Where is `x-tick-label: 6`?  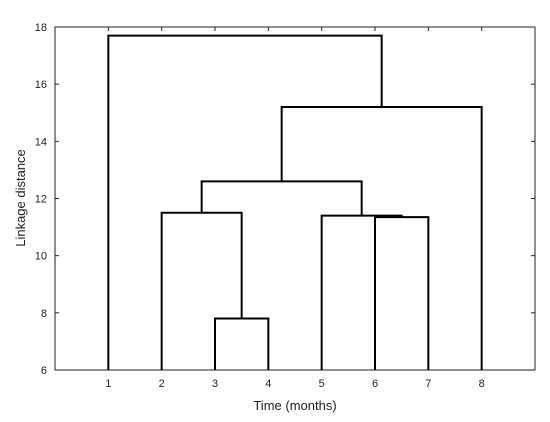 x-tick-label: 6 is located at coordinates (375, 384).